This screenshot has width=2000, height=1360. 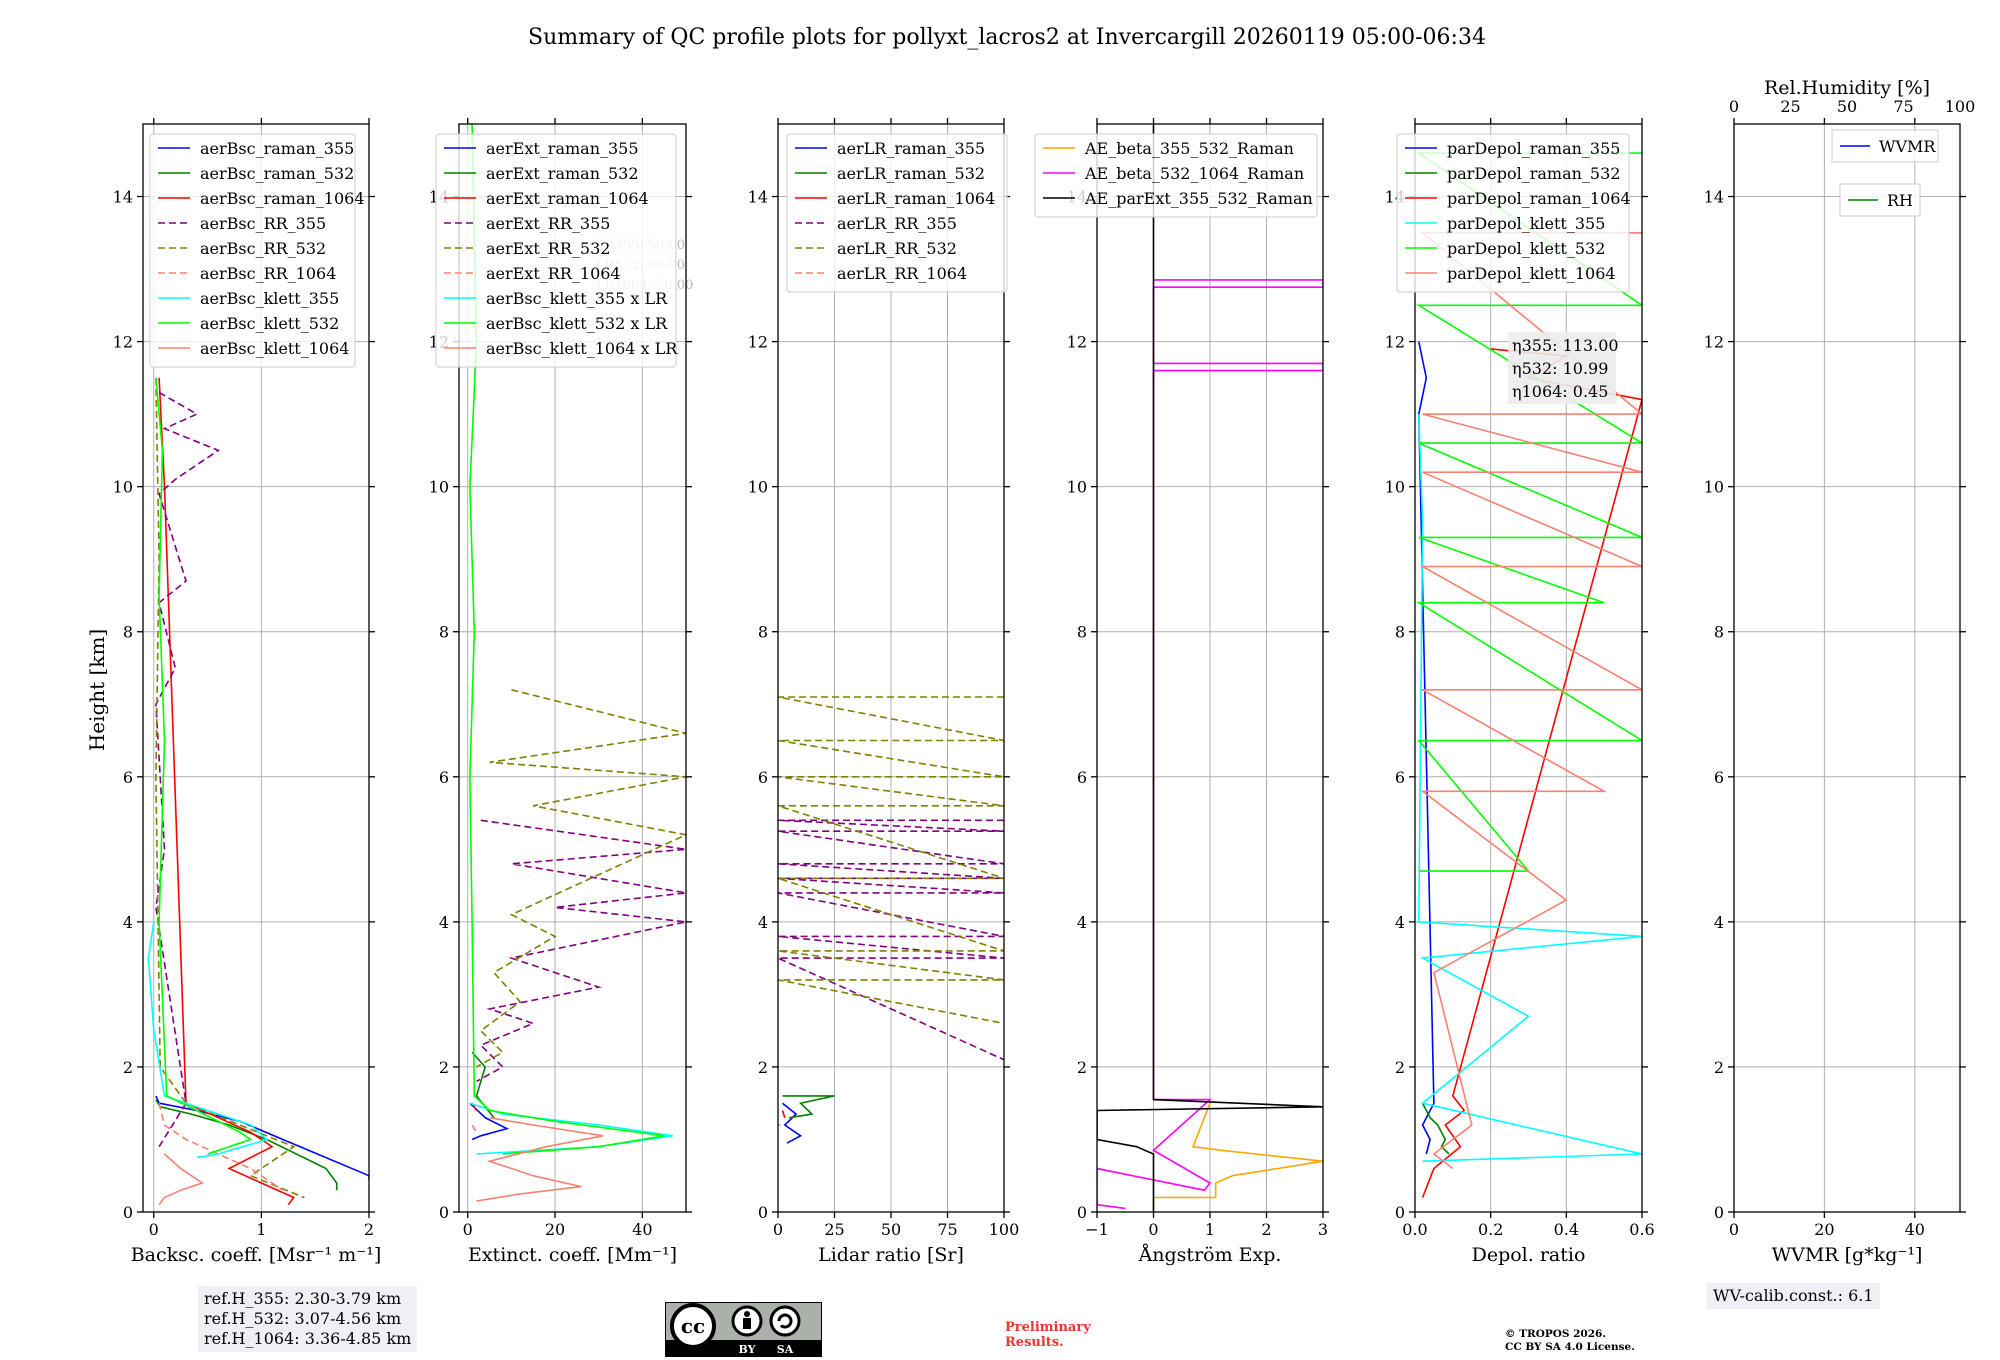 What do you see at coordinates (1414, 1229) in the screenshot?
I see `x-tick-label: 0.0` at bounding box center [1414, 1229].